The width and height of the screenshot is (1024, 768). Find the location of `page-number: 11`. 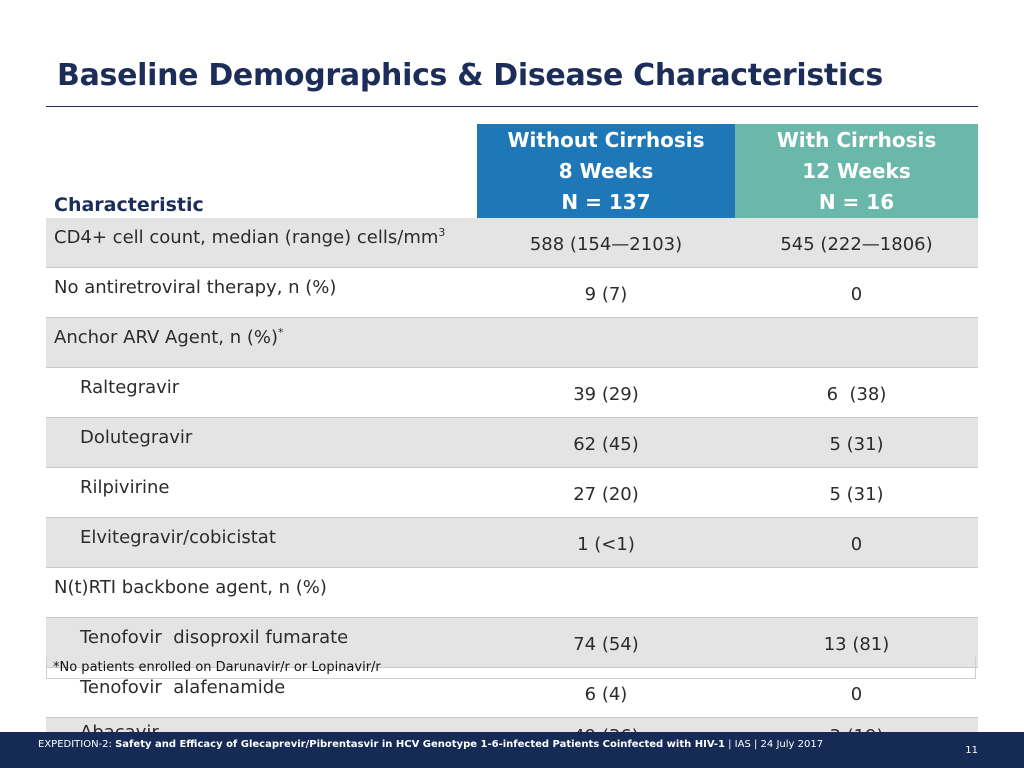

page-number: 11 is located at coordinates (971, 750).